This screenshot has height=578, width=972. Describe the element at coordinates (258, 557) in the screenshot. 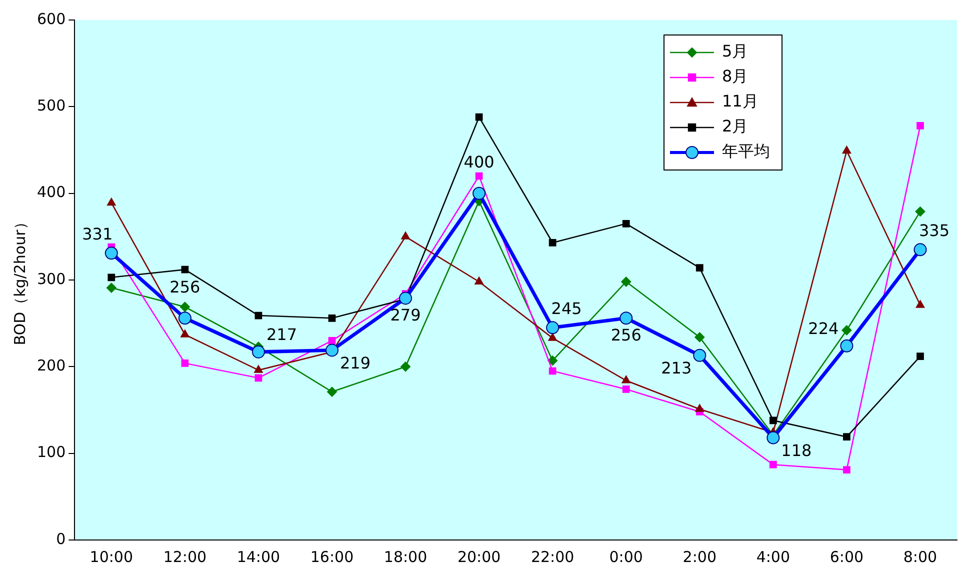

I see `x-tick-label: 14:00` at that location.